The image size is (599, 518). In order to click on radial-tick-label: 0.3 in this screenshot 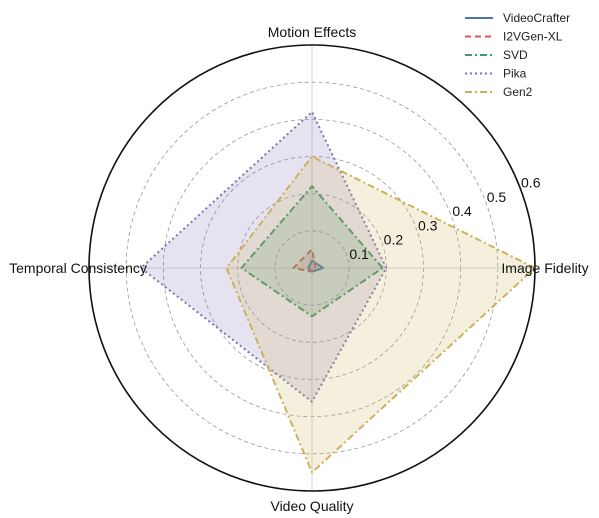, I will do `click(428, 225)`.